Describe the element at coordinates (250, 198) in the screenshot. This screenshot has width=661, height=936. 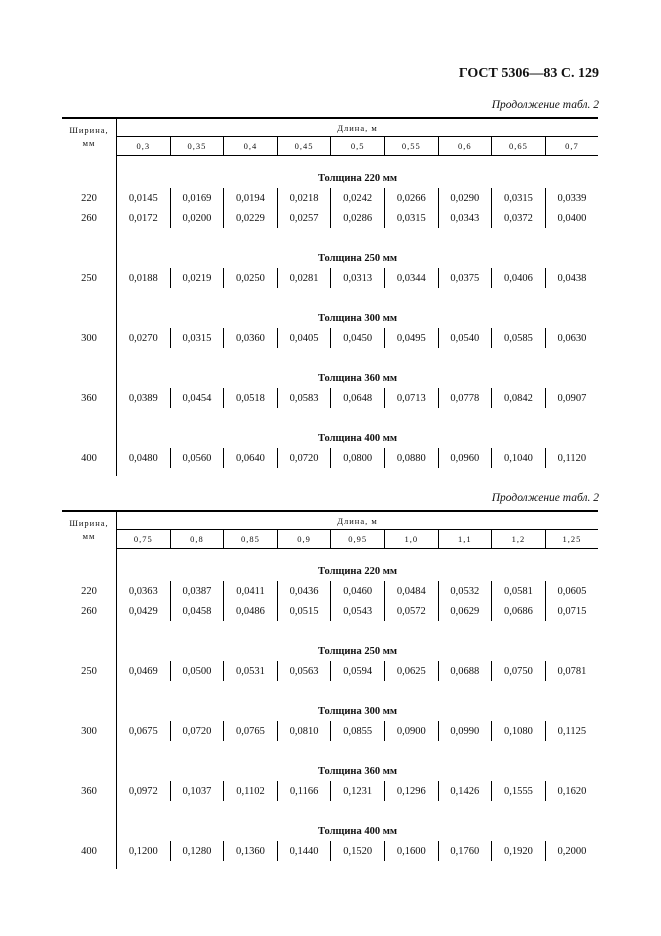
I see `volume-cell: 0,0194` at that location.